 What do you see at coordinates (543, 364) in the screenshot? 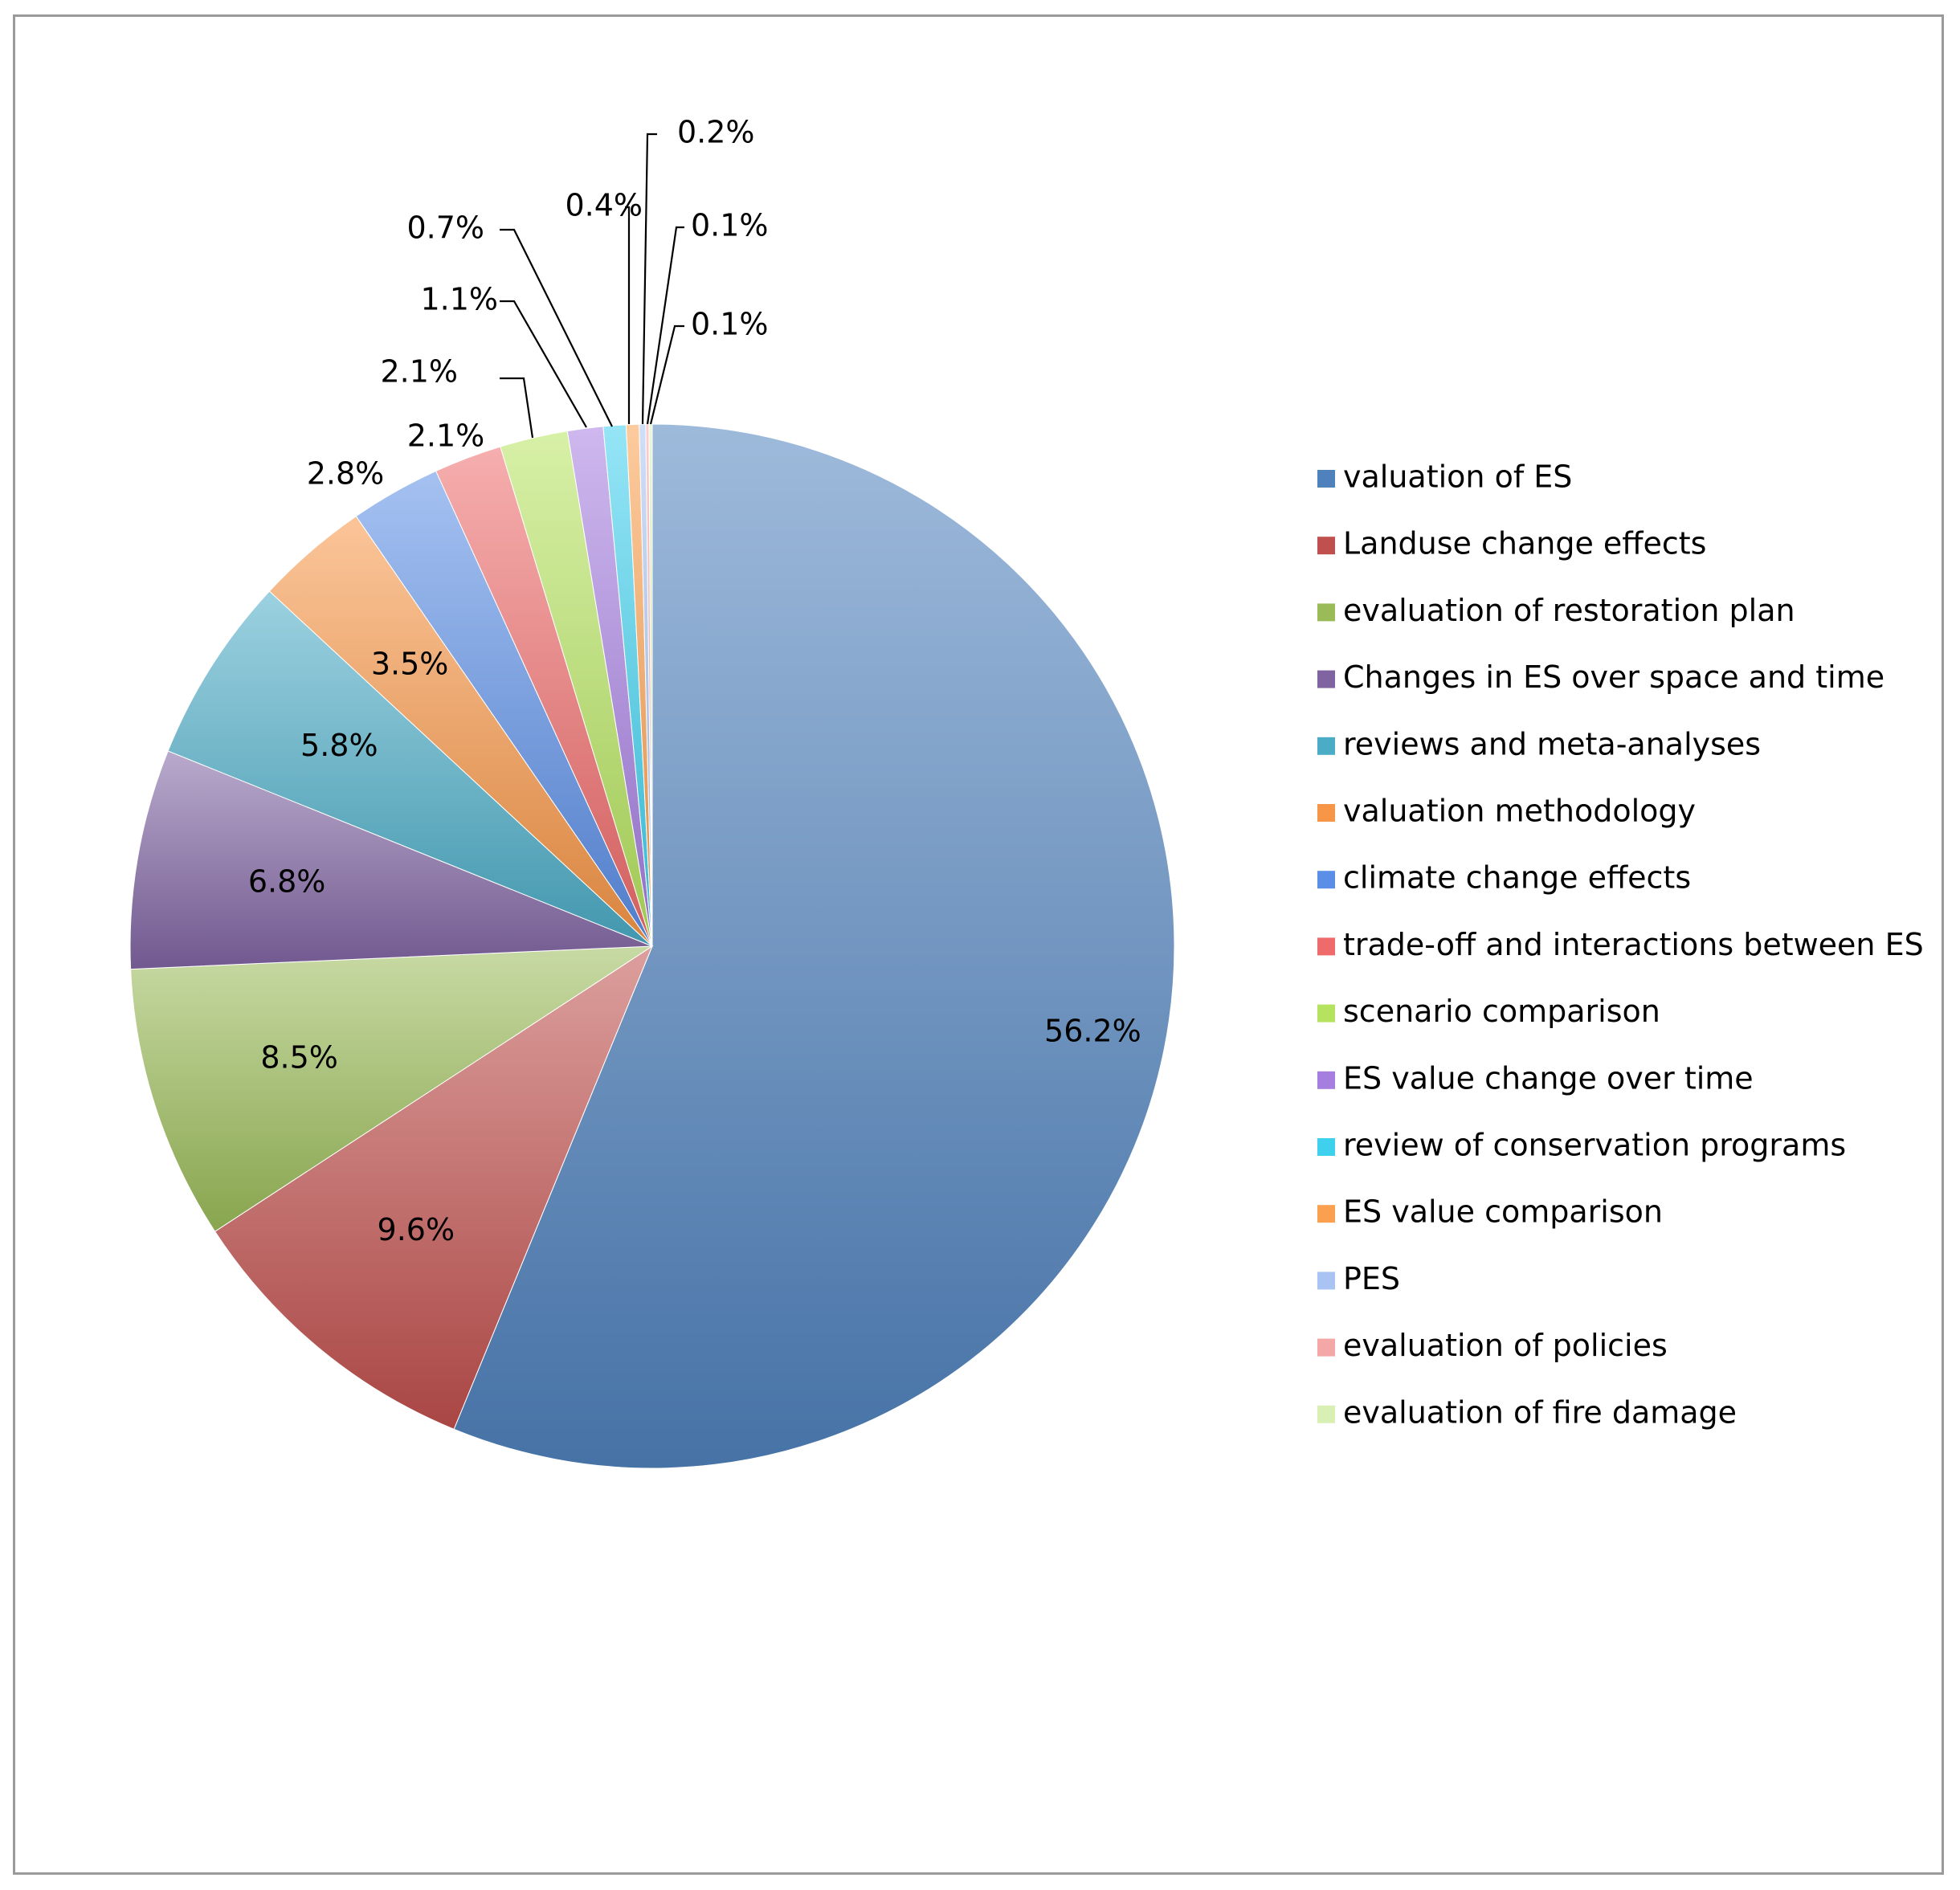
I see `leader-line-es-value-change-over-time` at bounding box center [543, 364].